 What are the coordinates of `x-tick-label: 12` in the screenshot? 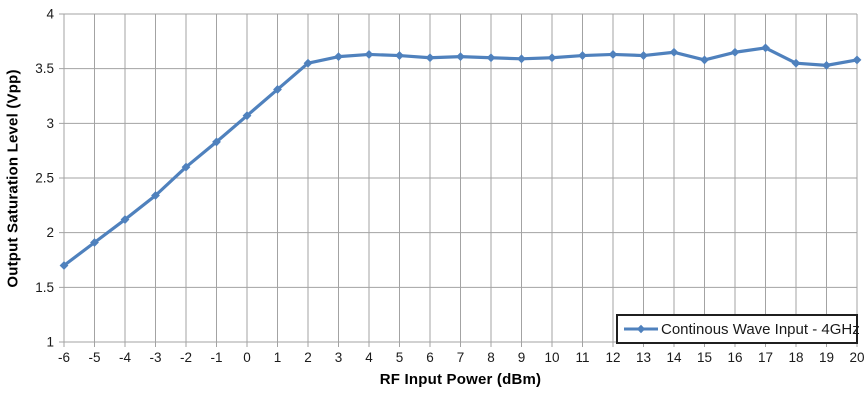 It's located at (612, 357).